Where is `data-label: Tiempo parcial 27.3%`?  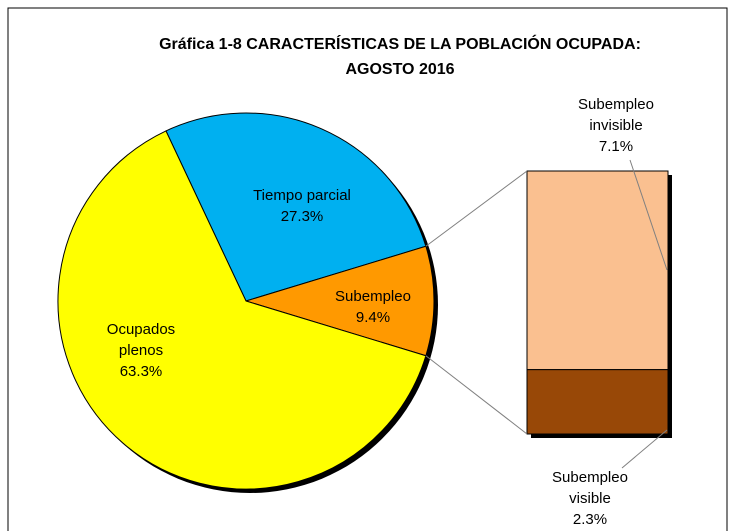
data-label: Tiempo parcial 27.3% is located at coordinates (302, 206).